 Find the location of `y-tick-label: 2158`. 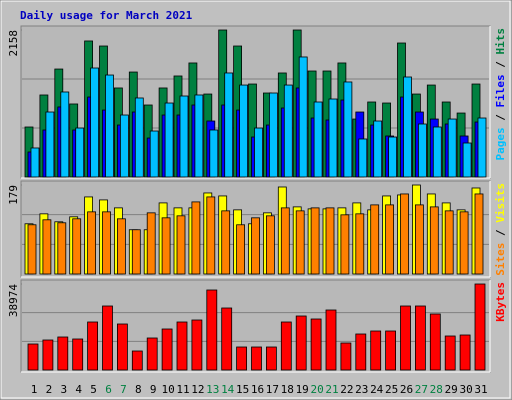

y-tick-label: 2158 is located at coordinates (13, 43).